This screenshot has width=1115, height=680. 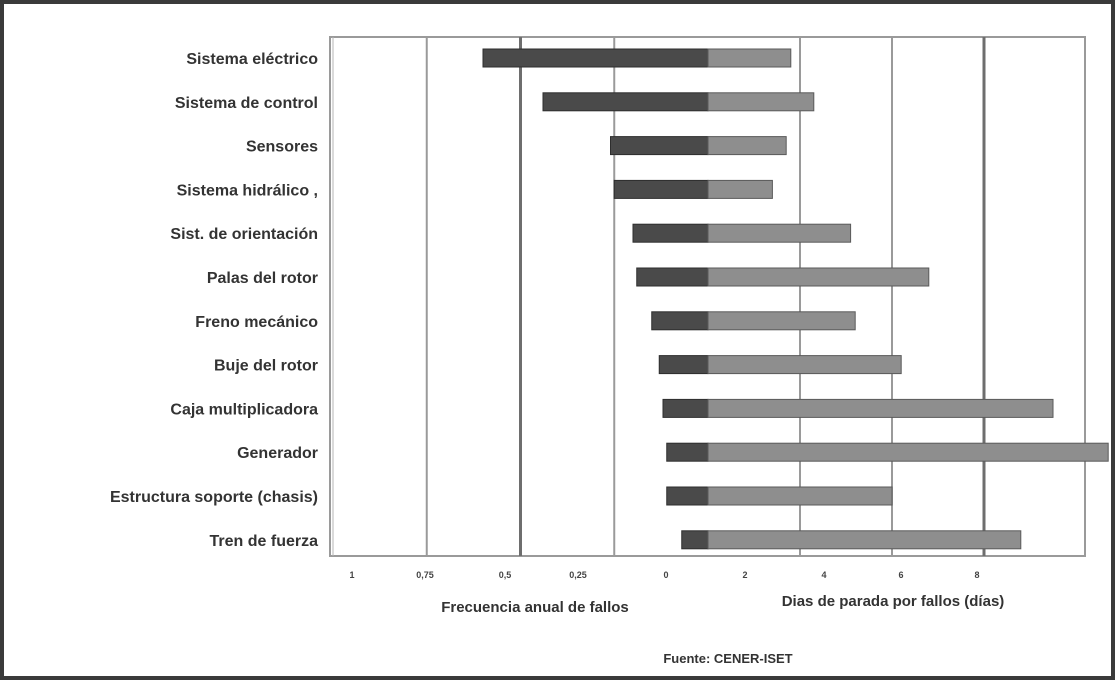 I want to click on category-label: Sistema de control, so click(x=246, y=103).